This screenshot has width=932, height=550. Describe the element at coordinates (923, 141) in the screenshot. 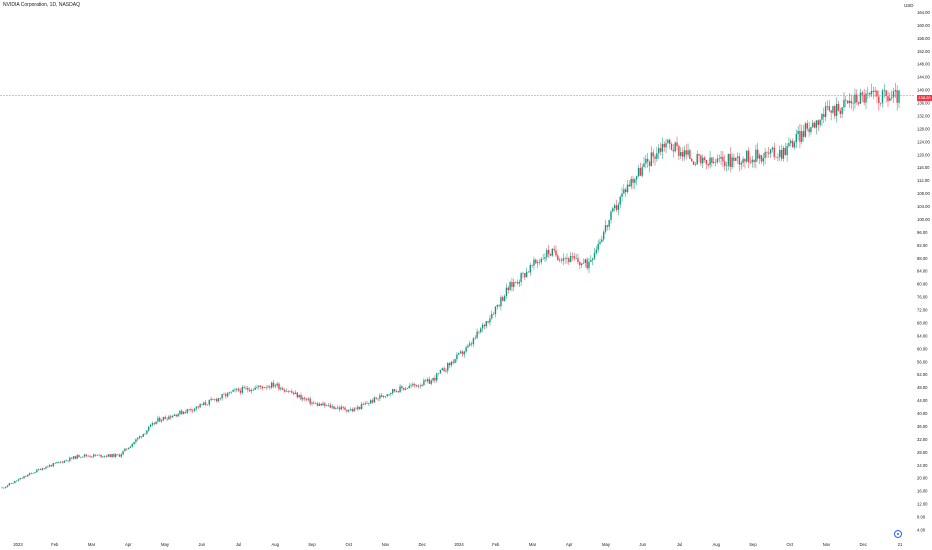

I see `y-tick-30: 124.00` at that location.